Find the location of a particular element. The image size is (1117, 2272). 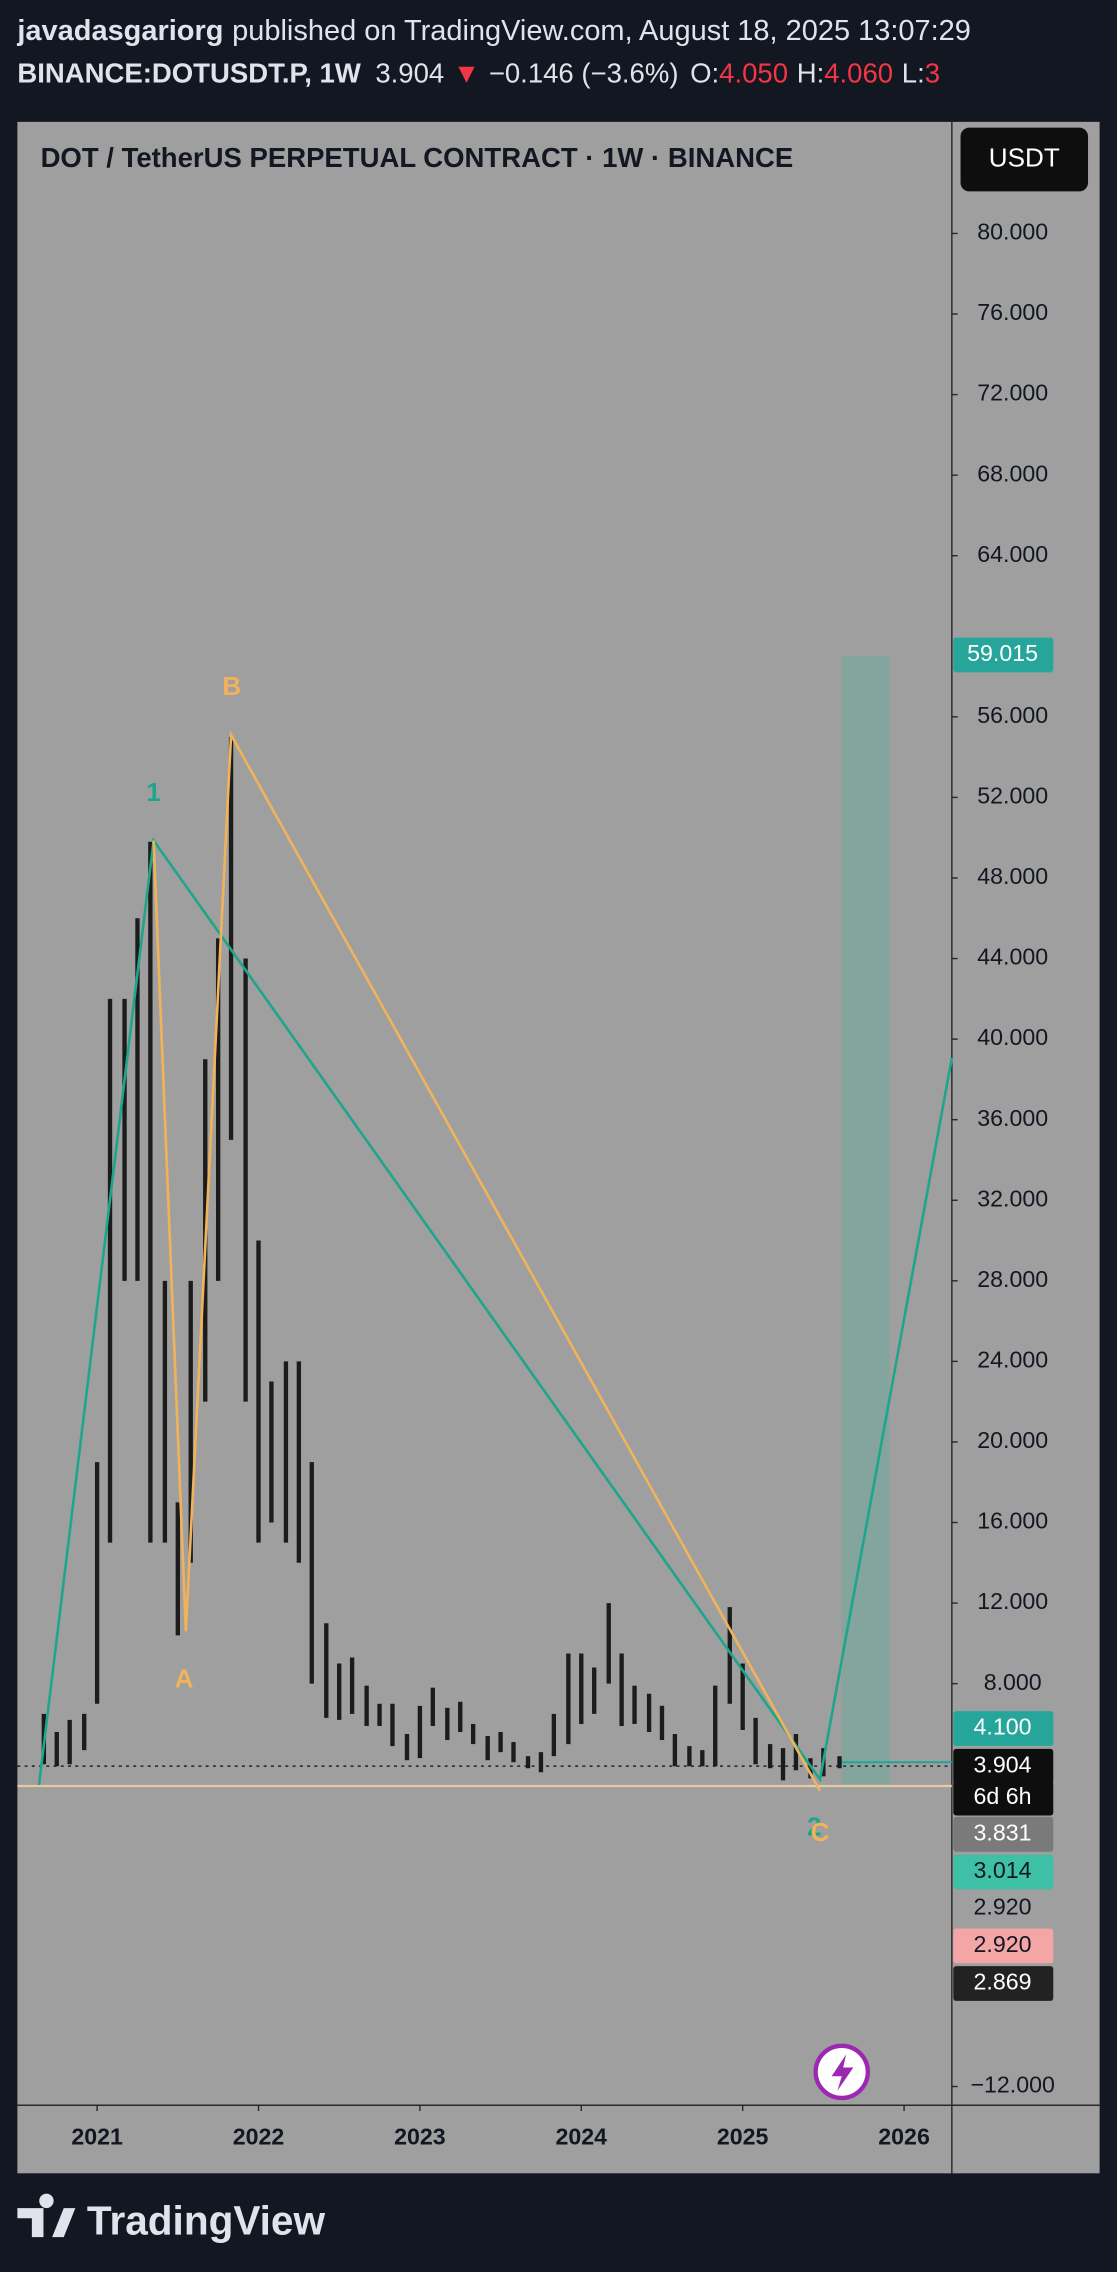

wave-label: 2 is located at coordinates (814, 1826).